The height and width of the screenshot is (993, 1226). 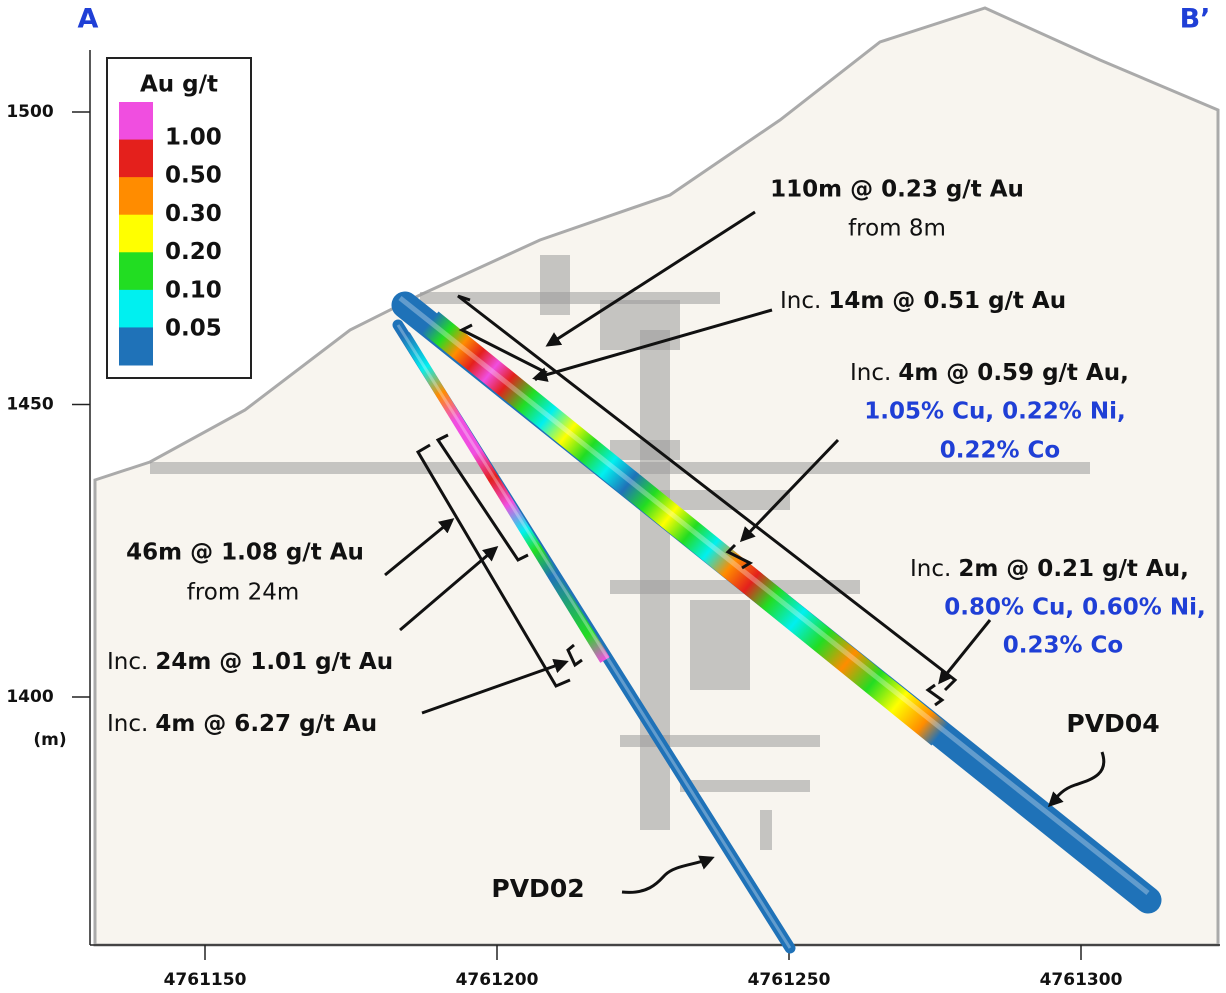 What do you see at coordinates (29, 697) in the screenshot?
I see `y-tick-label: 1400` at bounding box center [29, 697].